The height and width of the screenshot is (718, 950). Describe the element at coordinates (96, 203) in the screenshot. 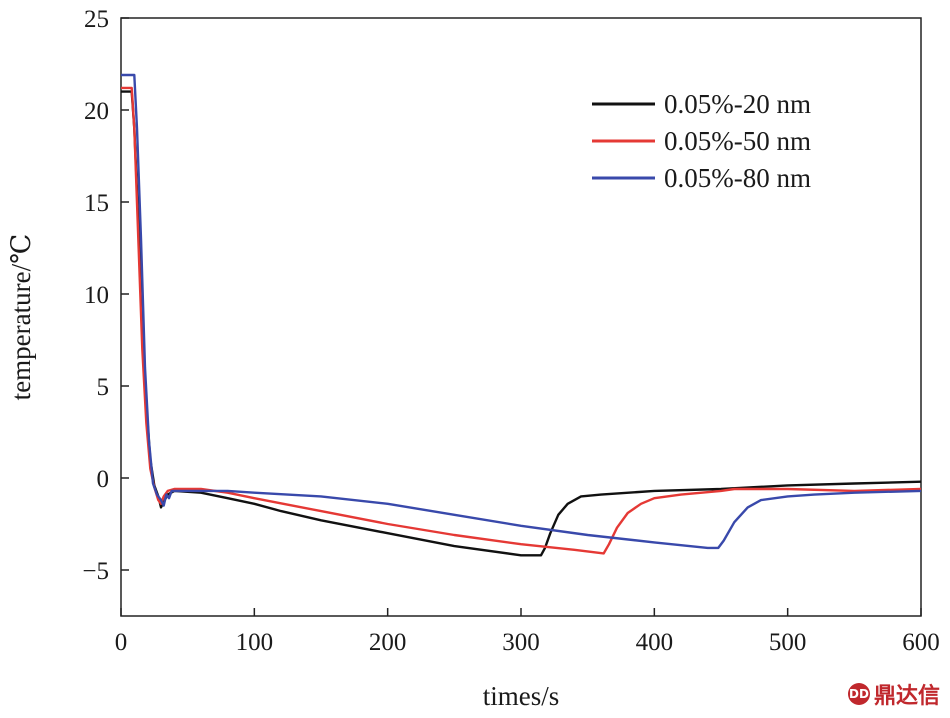

I see `y-tick-label: 15` at that location.